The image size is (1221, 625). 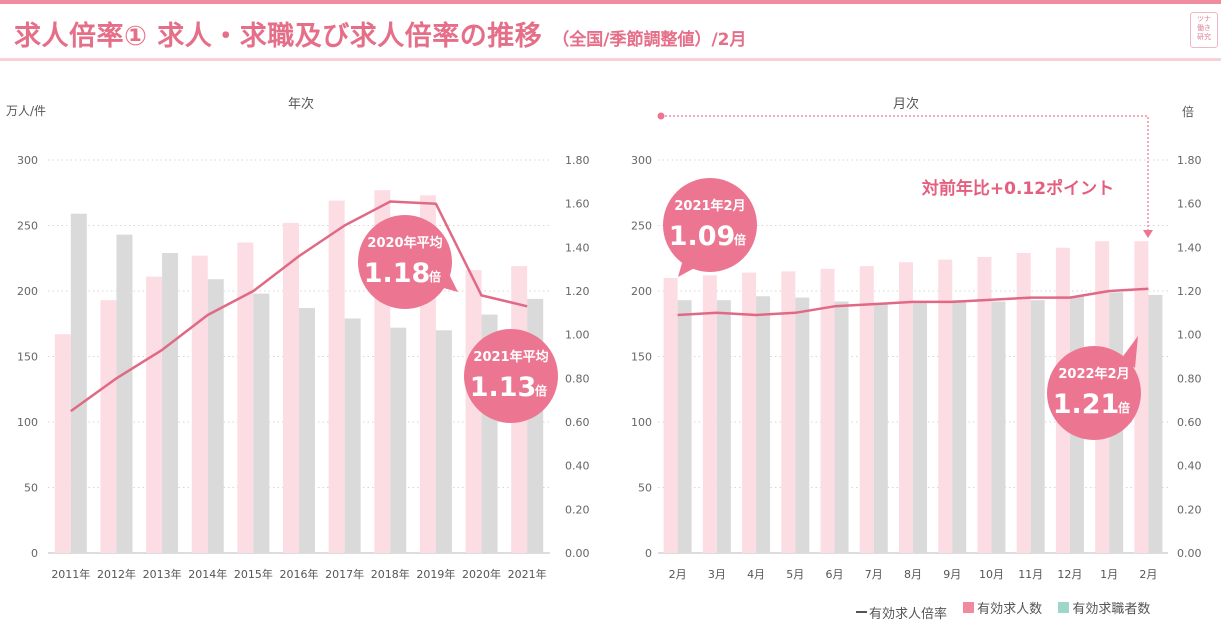 I want to click on monthly-y-tick-label: 50, so click(x=645, y=488).